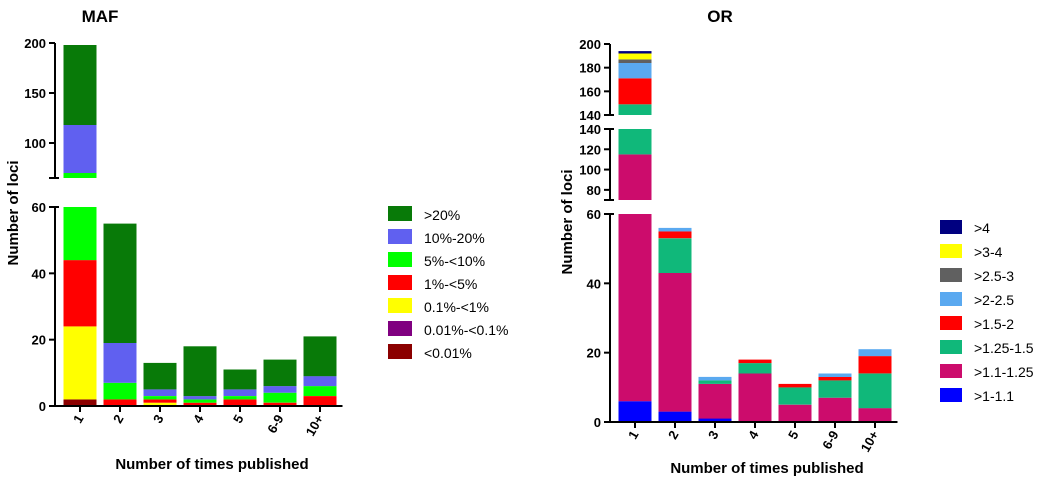 Image resolution: width=1056 pixels, height=487 pixels. I want to click on bar-1-5%-<10%-seg0, so click(80, 234).